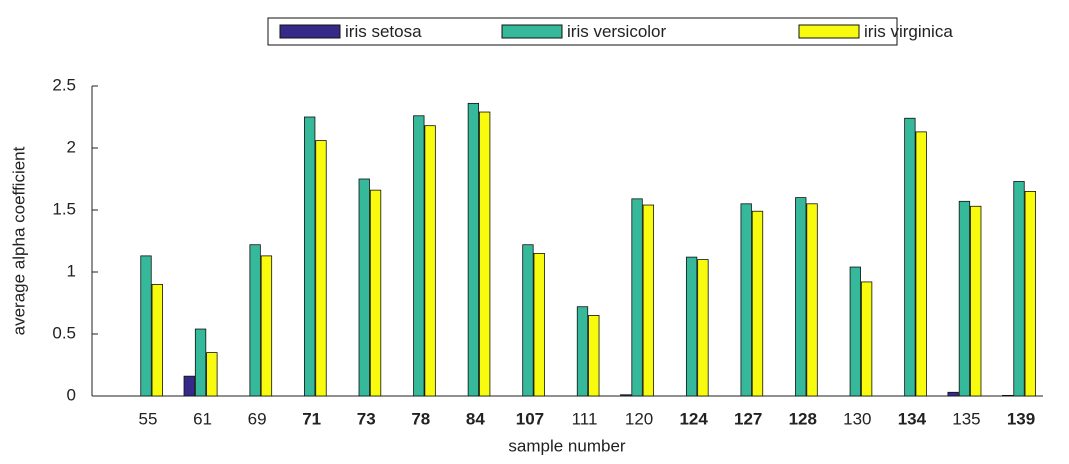 The width and height of the screenshot is (1069, 464). I want to click on x-tick-label: 128, so click(803, 418).